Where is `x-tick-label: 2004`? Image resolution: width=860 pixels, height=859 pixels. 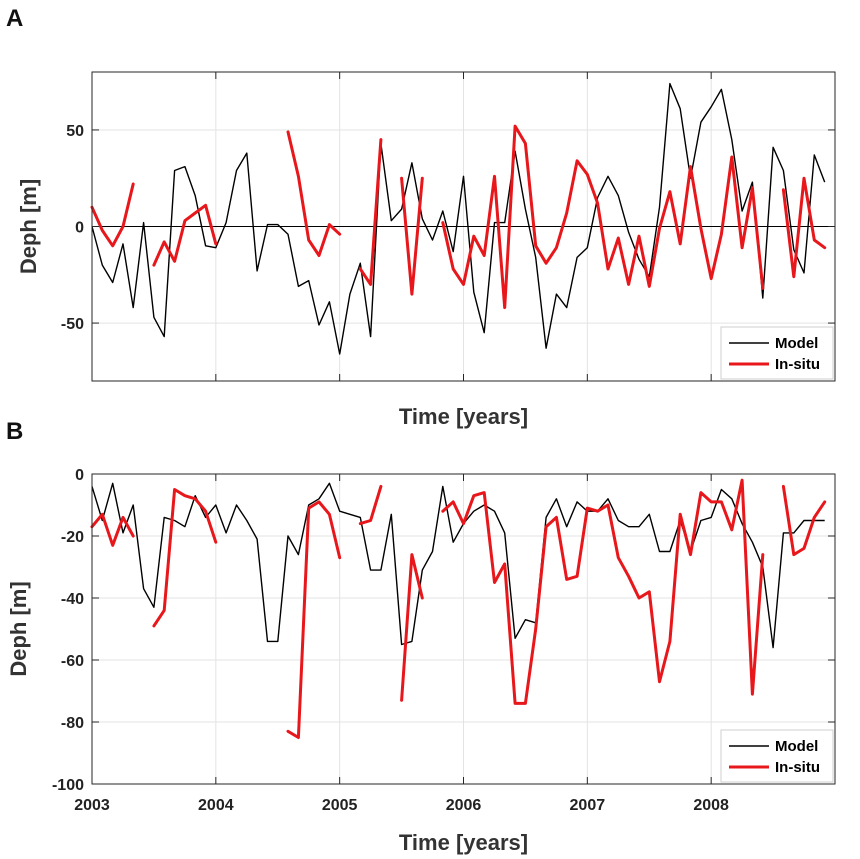
x-tick-label: 2004 is located at coordinates (216, 805).